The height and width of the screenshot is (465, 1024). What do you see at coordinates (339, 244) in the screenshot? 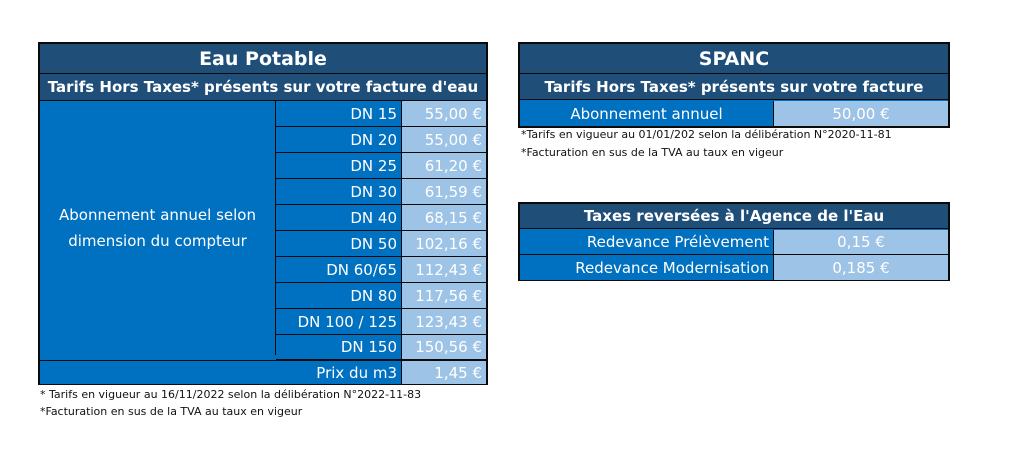
I see `dn-label: DN 50` at bounding box center [339, 244].